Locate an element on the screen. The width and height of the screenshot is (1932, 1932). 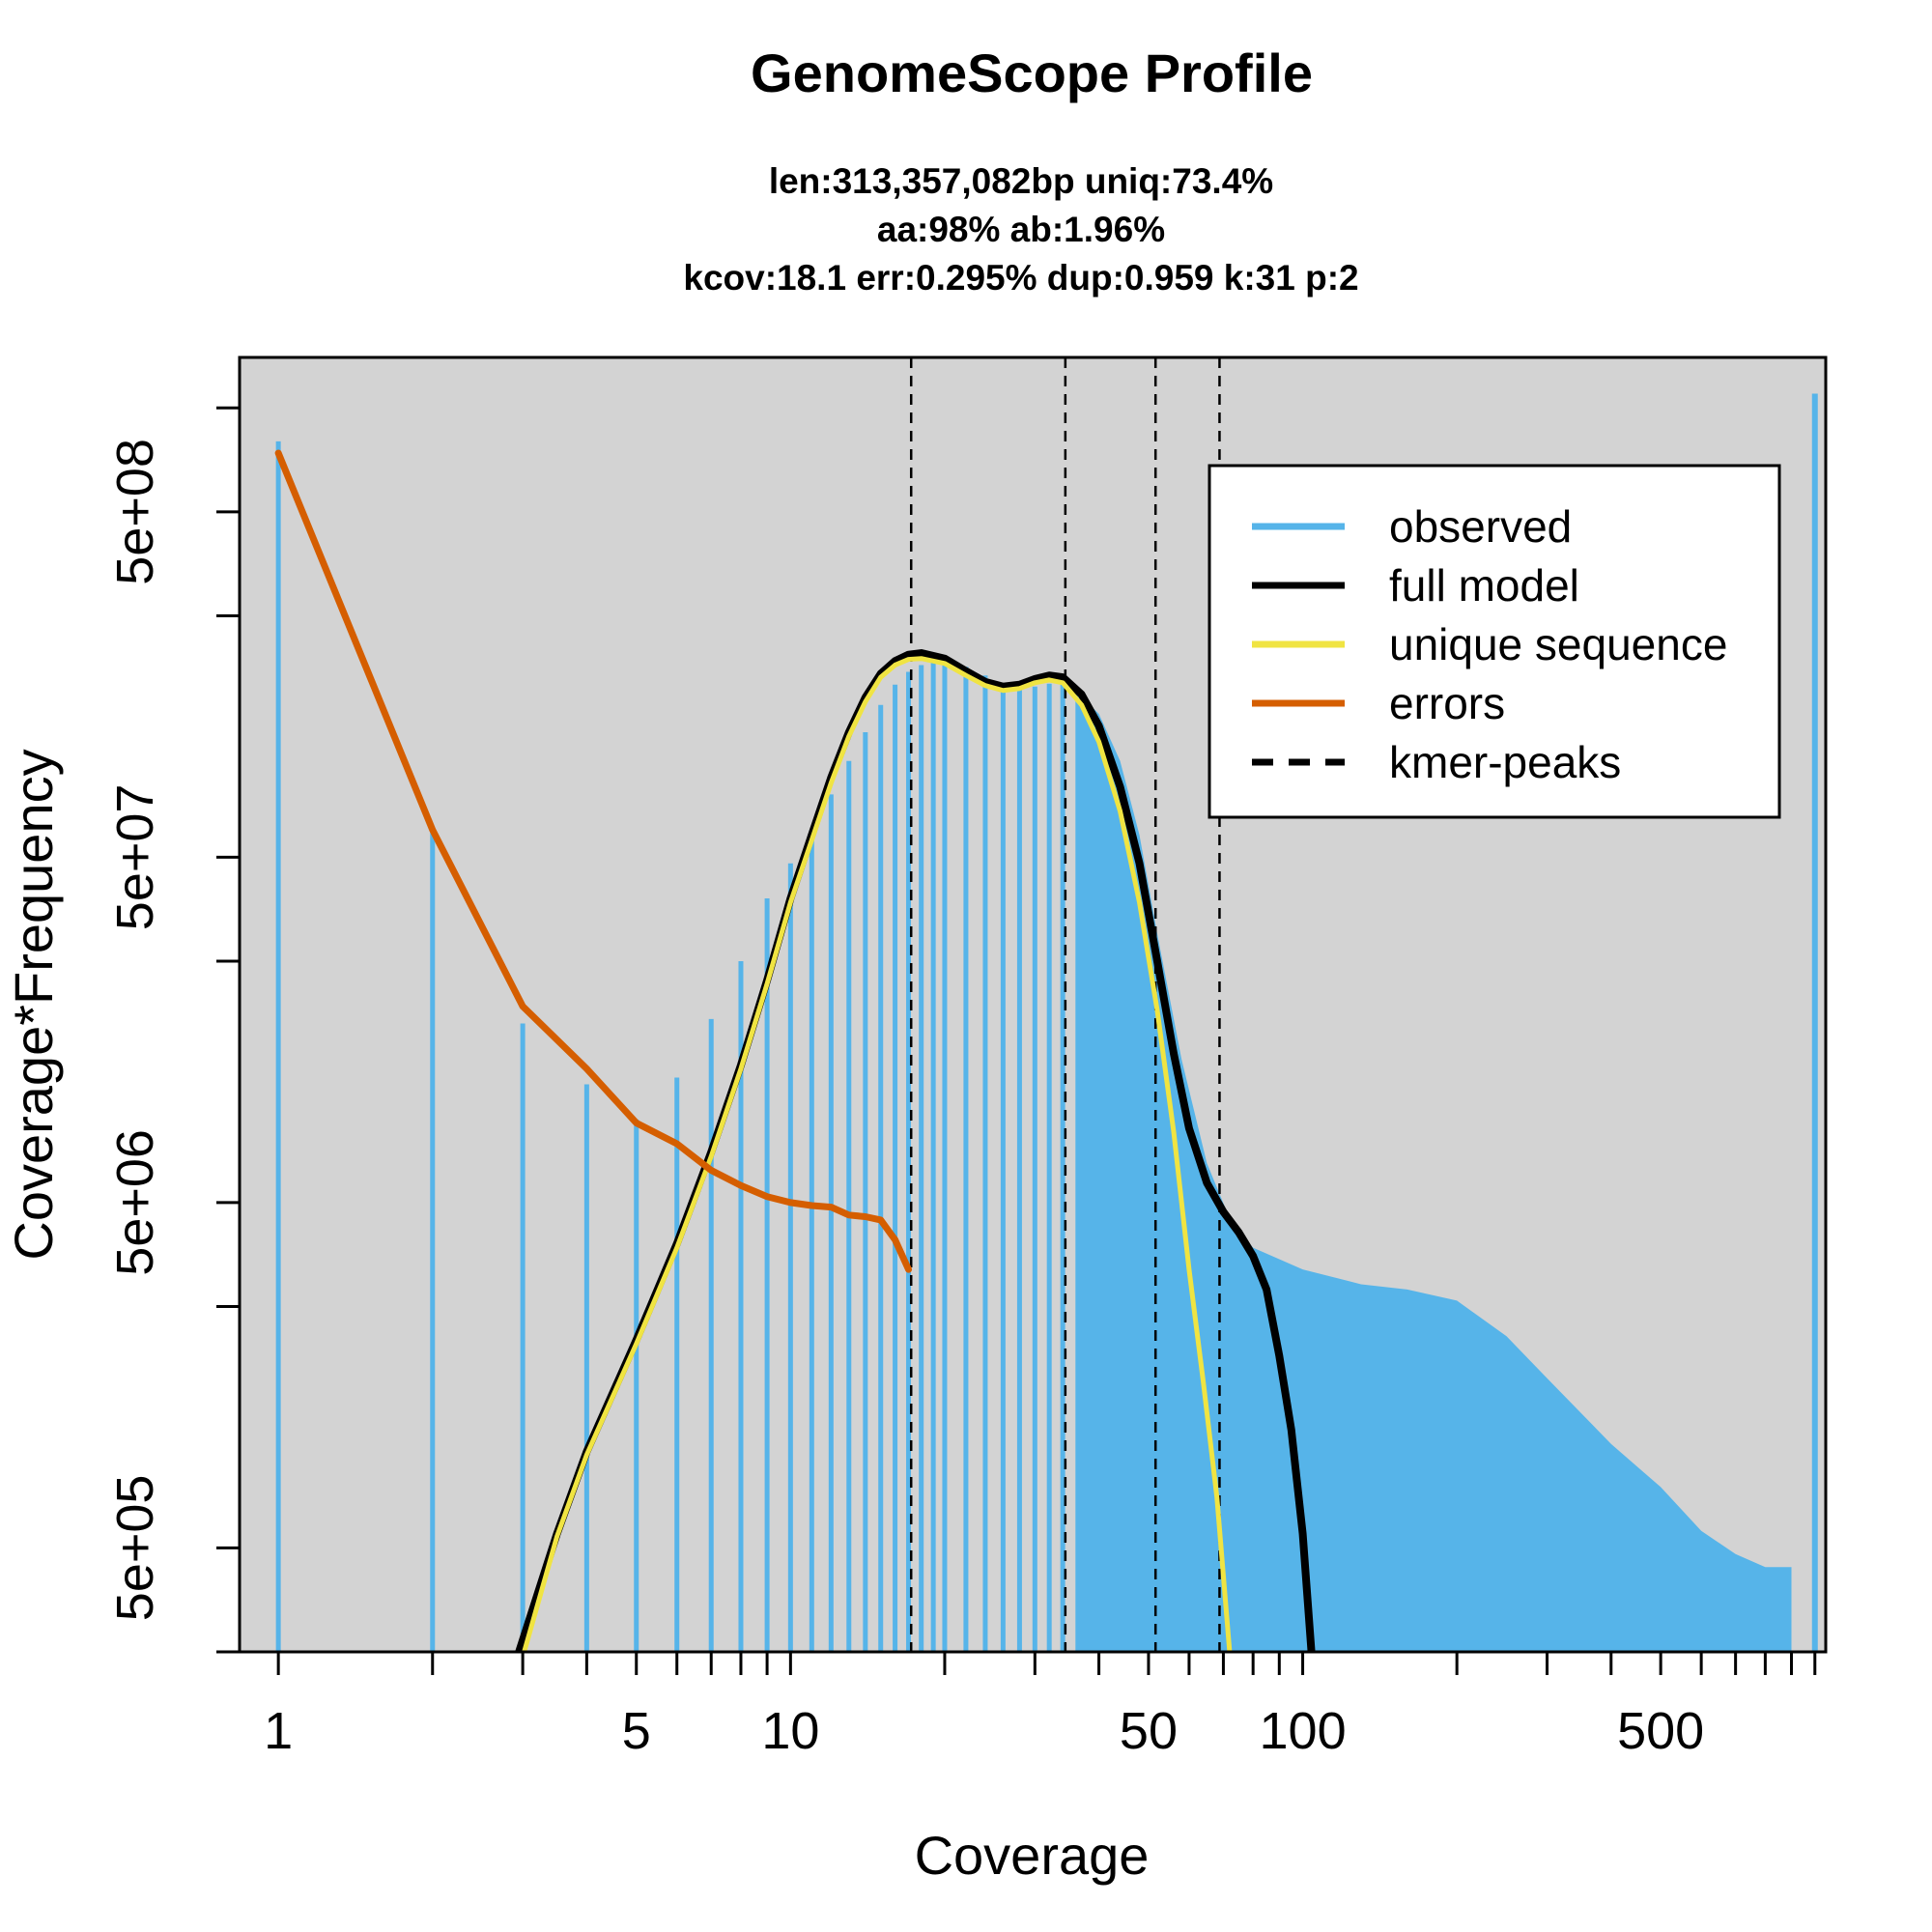
errors-line is located at coordinates (593, 861).